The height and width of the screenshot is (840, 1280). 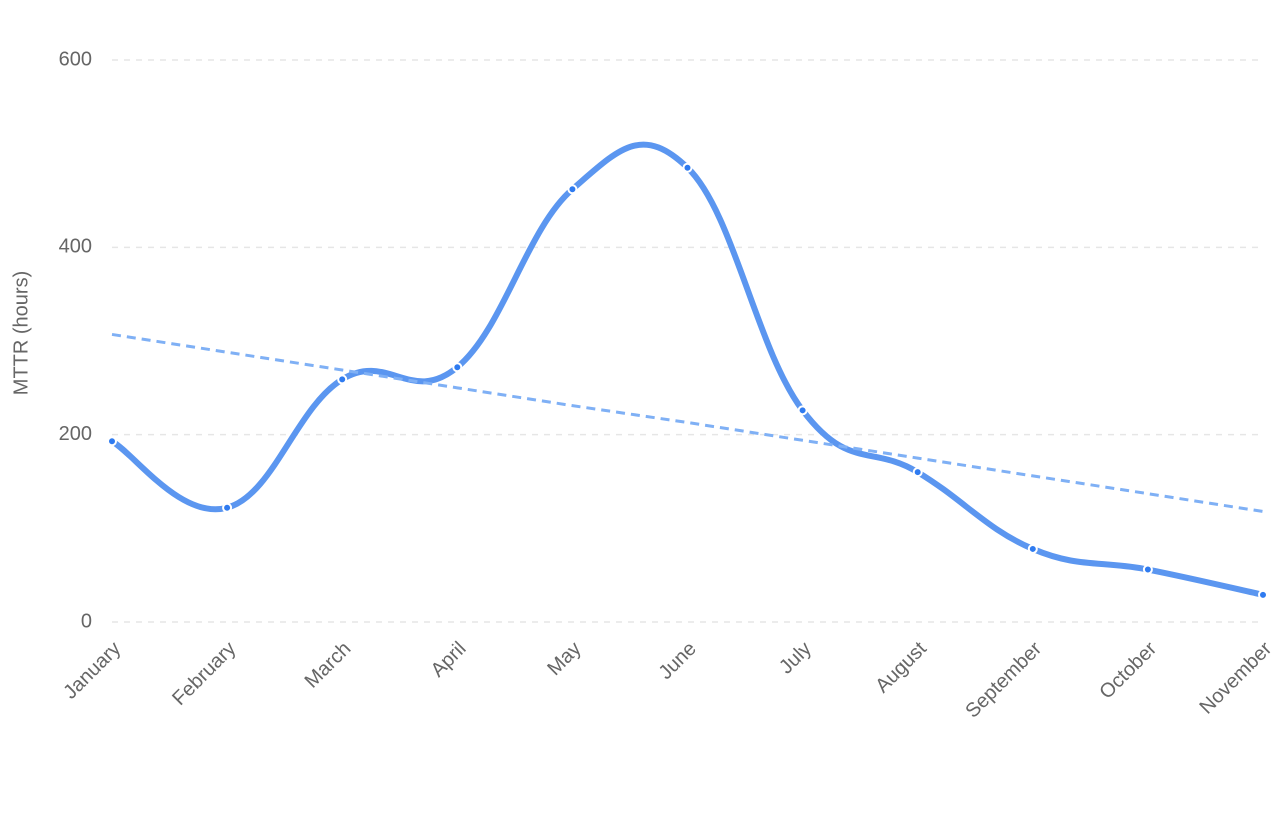 I want to click on x-tick-label: March, so click(x=328, y=665).